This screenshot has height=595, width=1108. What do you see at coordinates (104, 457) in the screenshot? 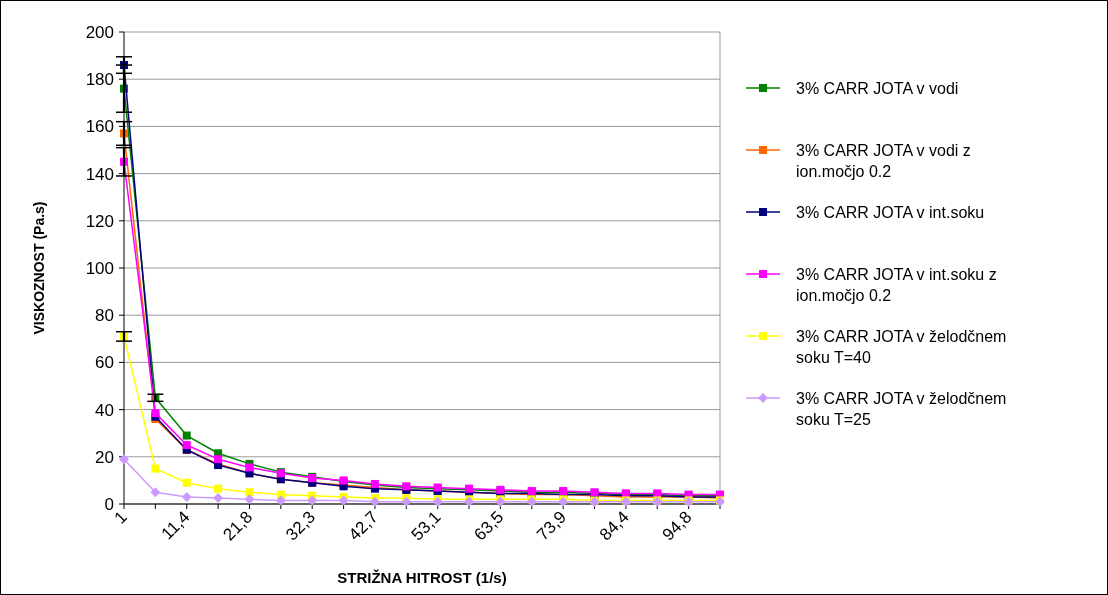
I see `y-tick-label: 20` at bounding box center [104, 457].